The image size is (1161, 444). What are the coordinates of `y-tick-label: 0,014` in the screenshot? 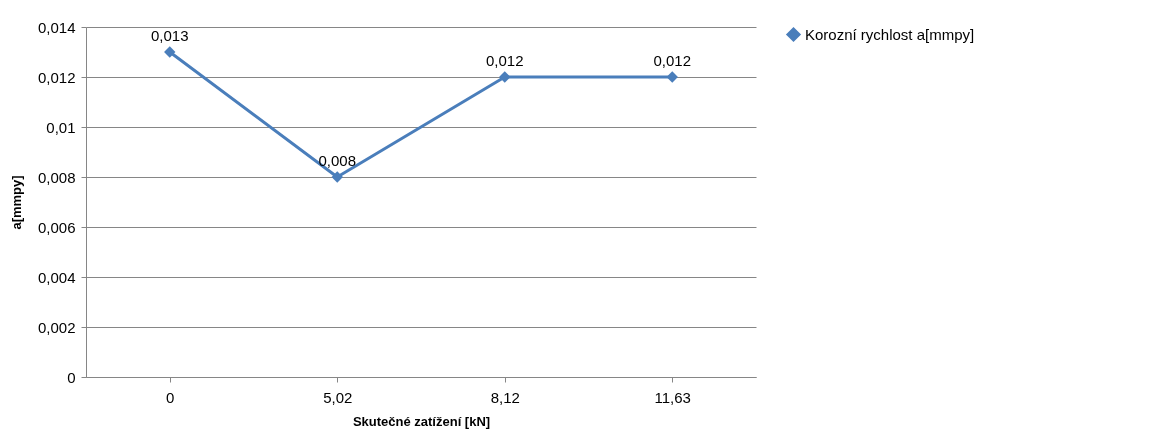 It's located at (56, 27).